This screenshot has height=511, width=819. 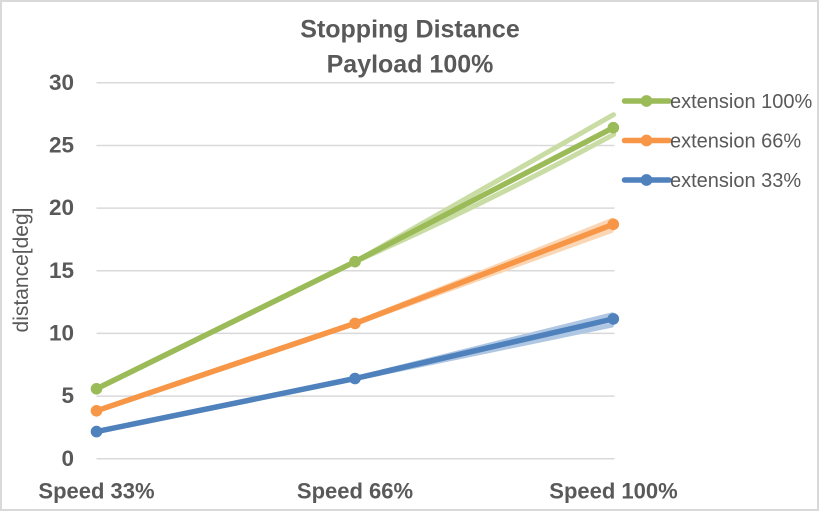 I want to click on svg-text: distance[deg], so click(x=21, y=270).